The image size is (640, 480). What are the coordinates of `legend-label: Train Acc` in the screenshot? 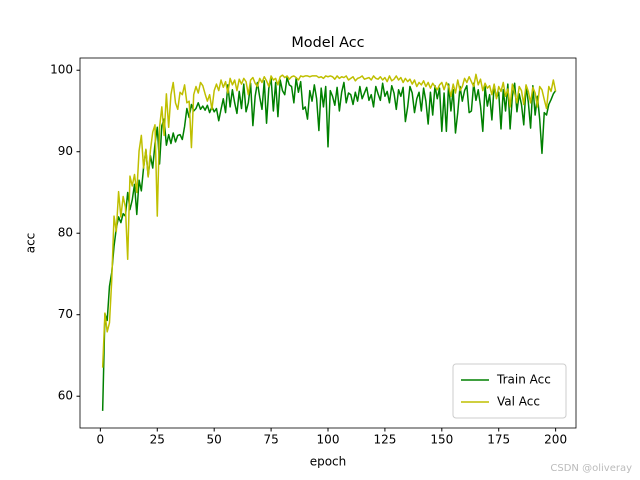 It's located at (523, 380).